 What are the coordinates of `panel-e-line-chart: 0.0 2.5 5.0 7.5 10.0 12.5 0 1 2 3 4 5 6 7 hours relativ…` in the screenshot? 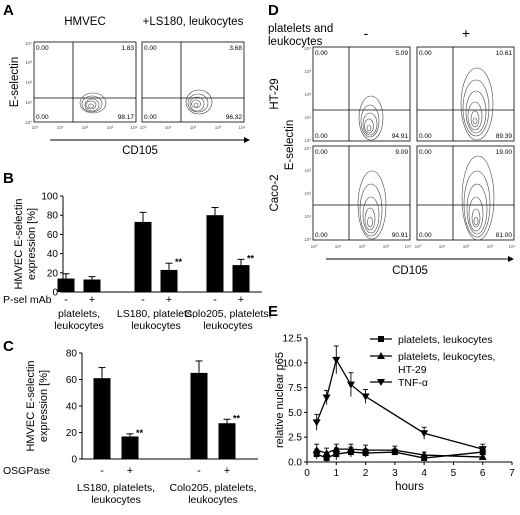 It's located at (394, 414).